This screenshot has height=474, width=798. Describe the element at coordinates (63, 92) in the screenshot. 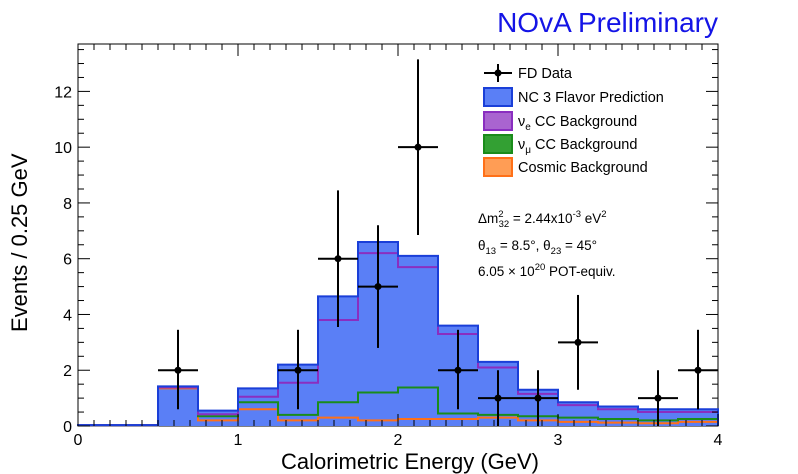

I see `y-tick-label: 12` at that location.